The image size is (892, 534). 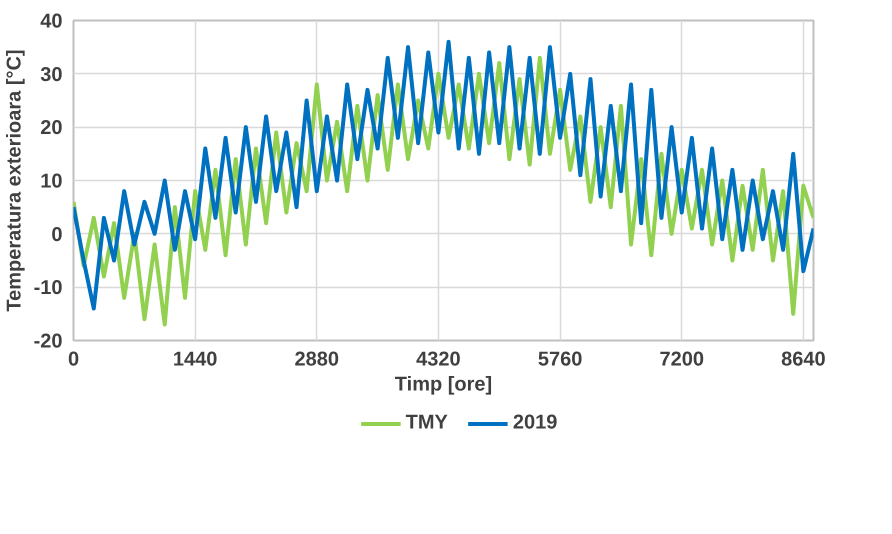 I want to click on y-tick-label: 20, so click(x=51, y=128).